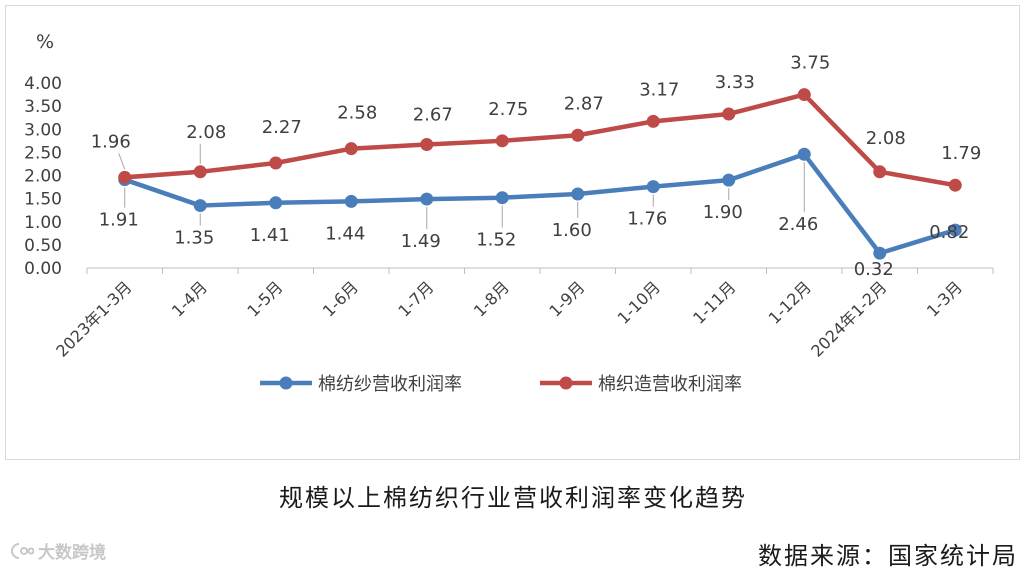 This screenshot has height=571, width=1026. Describe the element at coordinates (874, 269) in the screenshot. I see `data-label: 0.32` at that location.